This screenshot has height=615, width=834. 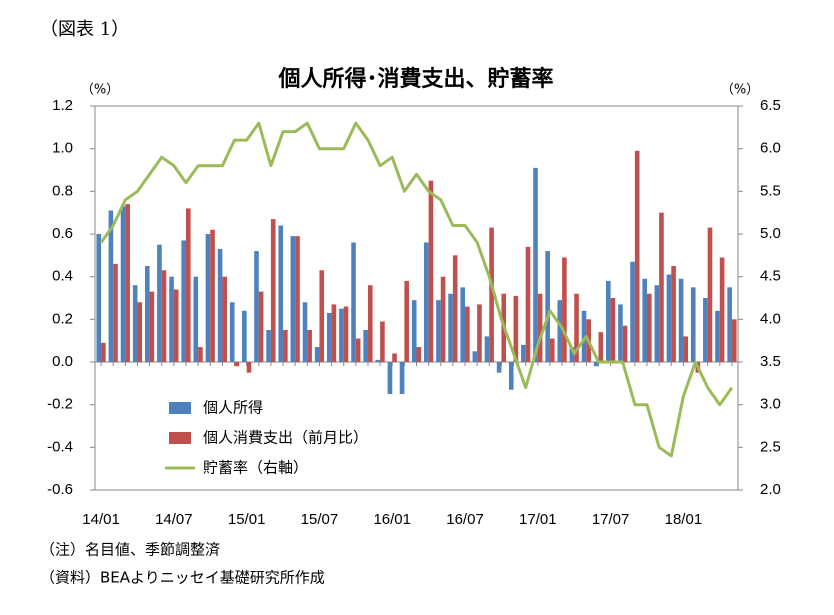 I want to click on x-tick-label: 15/01, so click(x=247, y=519).